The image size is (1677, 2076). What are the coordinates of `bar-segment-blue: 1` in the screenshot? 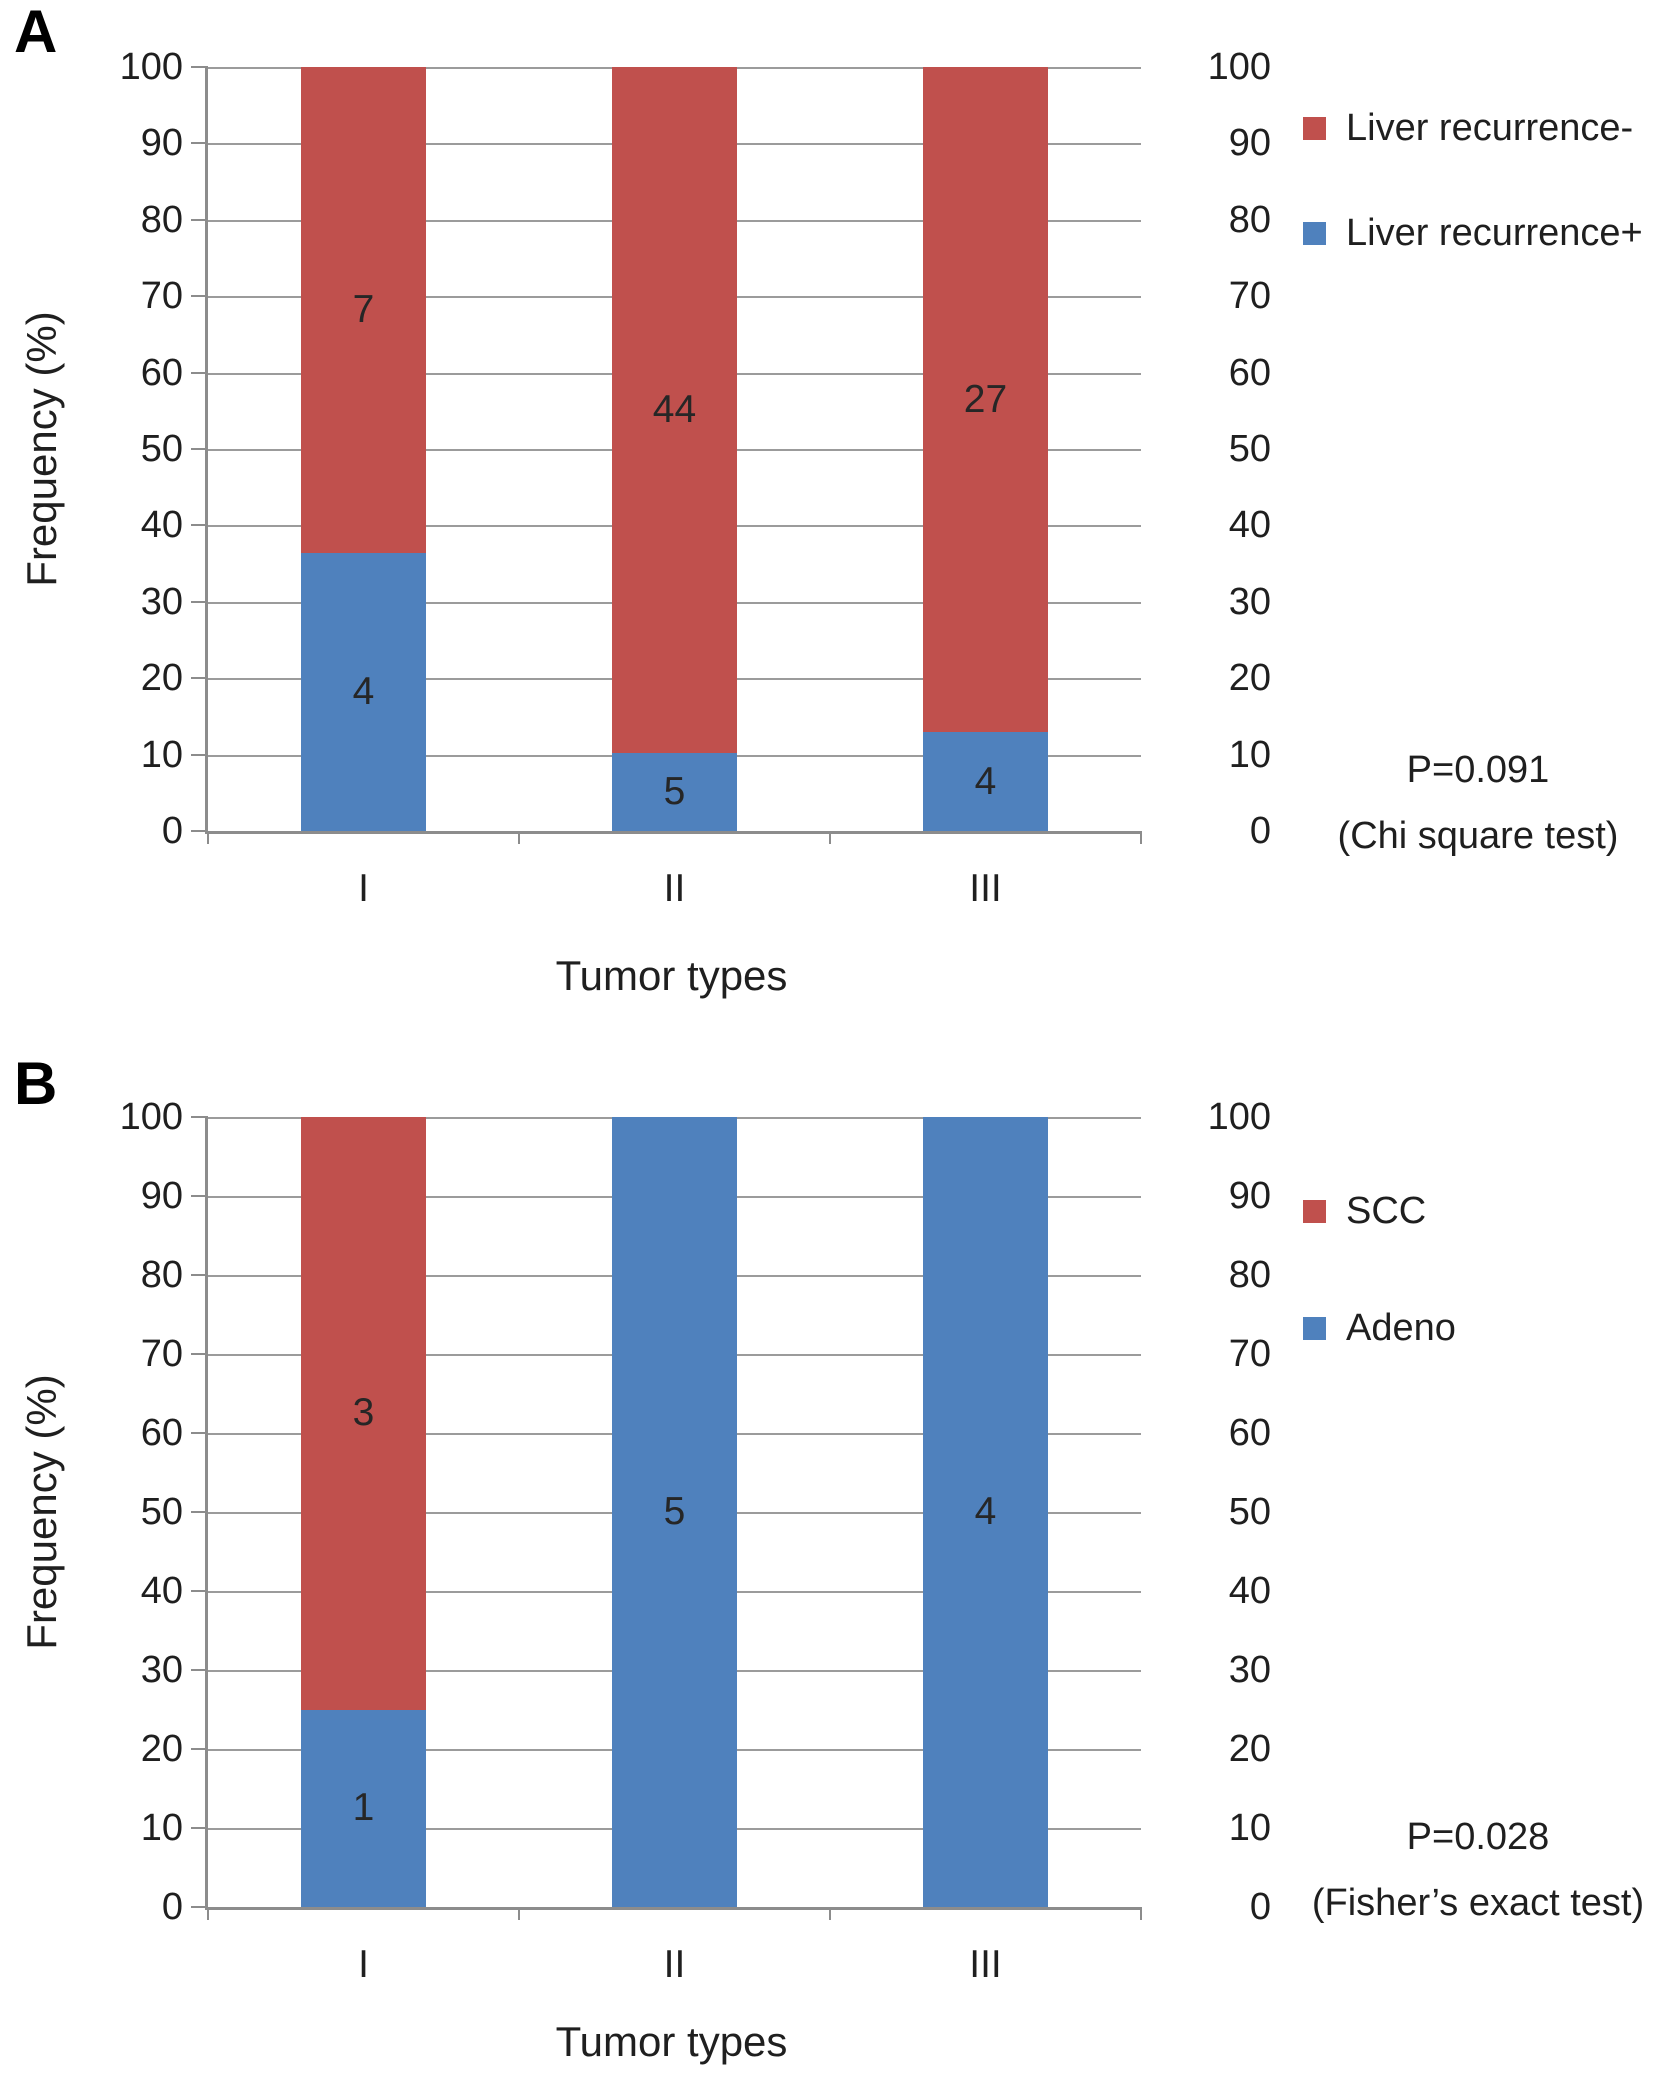 It's located at (363, 1808).